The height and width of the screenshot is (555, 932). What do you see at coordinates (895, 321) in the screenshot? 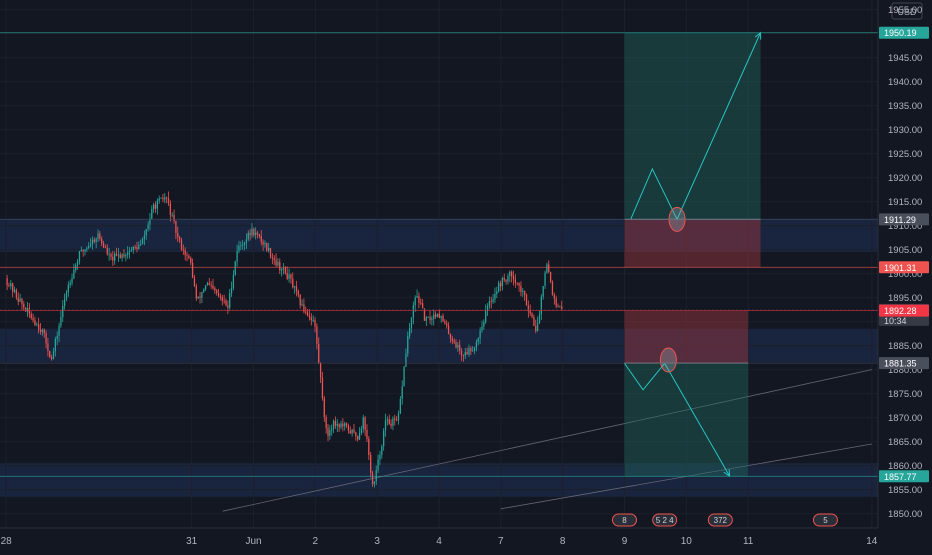
I see `price-countdown-3: 10:34` at bounding box center [895, 321].